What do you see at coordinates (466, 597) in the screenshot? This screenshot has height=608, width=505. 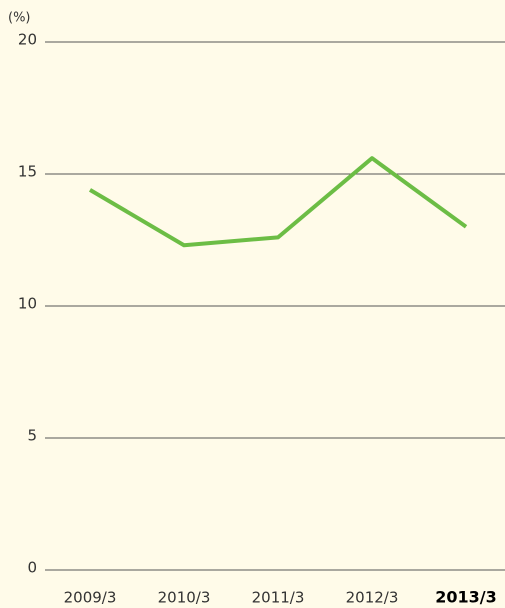 I see `x-tick-label: 2013/3` at bounding box center [466, 597].